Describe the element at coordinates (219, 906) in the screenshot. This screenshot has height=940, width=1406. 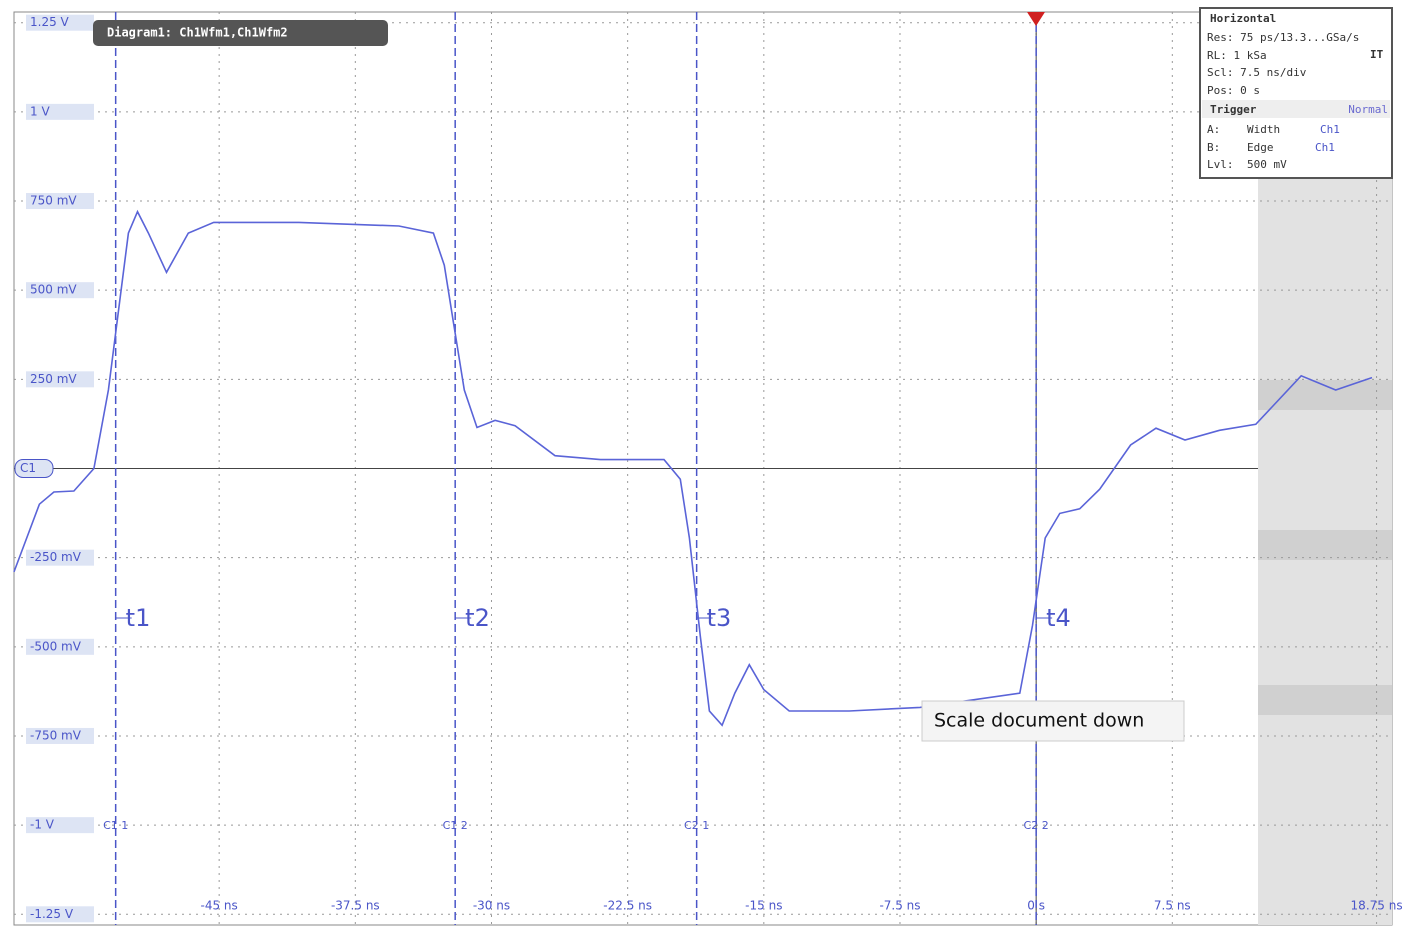
I see `x-tick-label: -45 ns` at that location.